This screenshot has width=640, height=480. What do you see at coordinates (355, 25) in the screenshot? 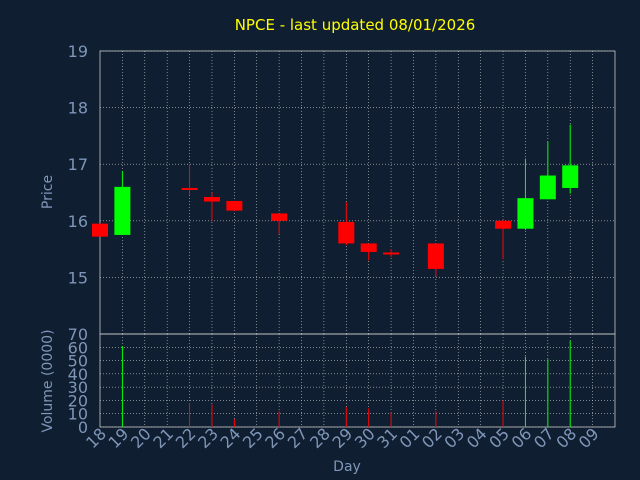
I see `chart-title: NPCE - last updated 08/01/2026` at bounding box center [355, 25].